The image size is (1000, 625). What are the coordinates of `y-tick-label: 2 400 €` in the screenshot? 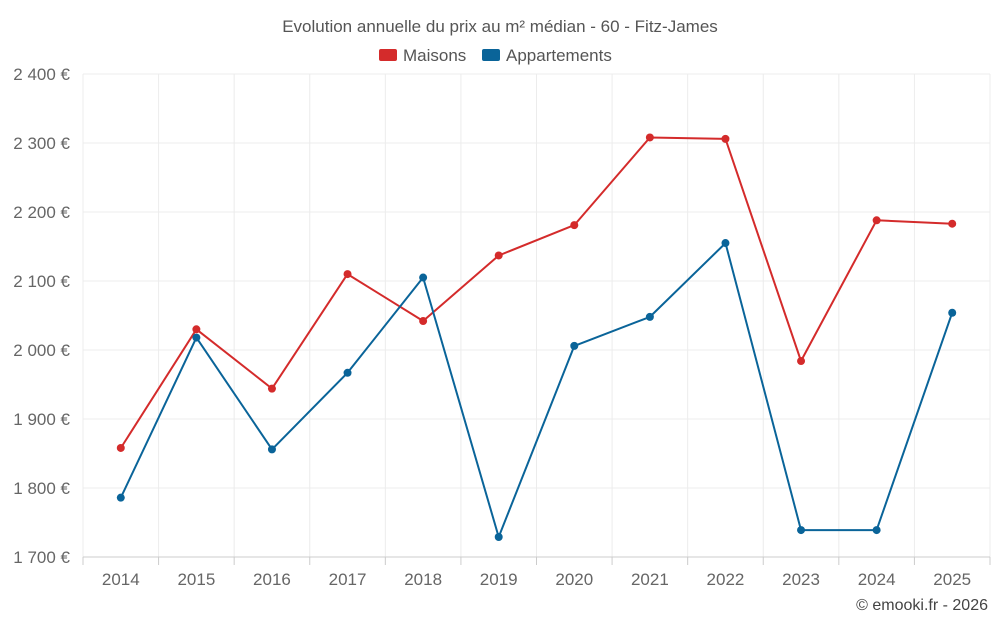 It's located at (41, 74).